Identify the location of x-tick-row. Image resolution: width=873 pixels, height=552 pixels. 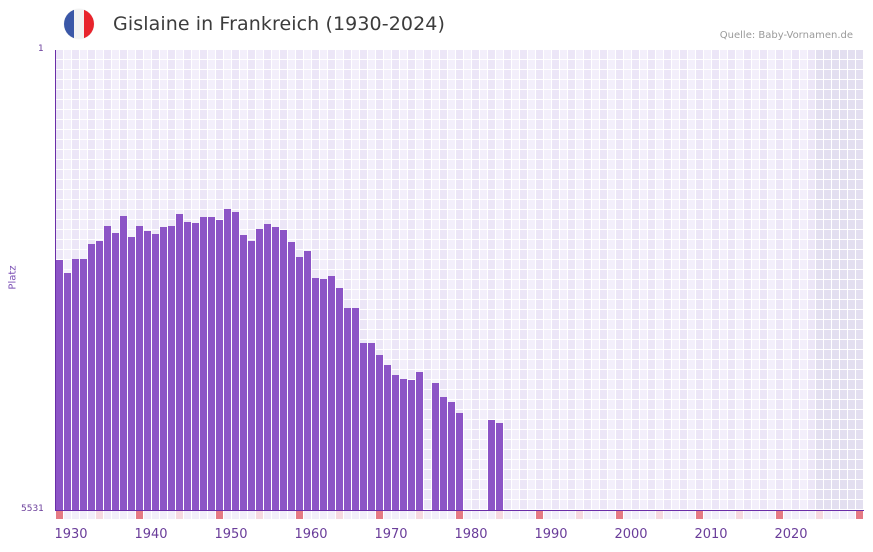
(460, 515).